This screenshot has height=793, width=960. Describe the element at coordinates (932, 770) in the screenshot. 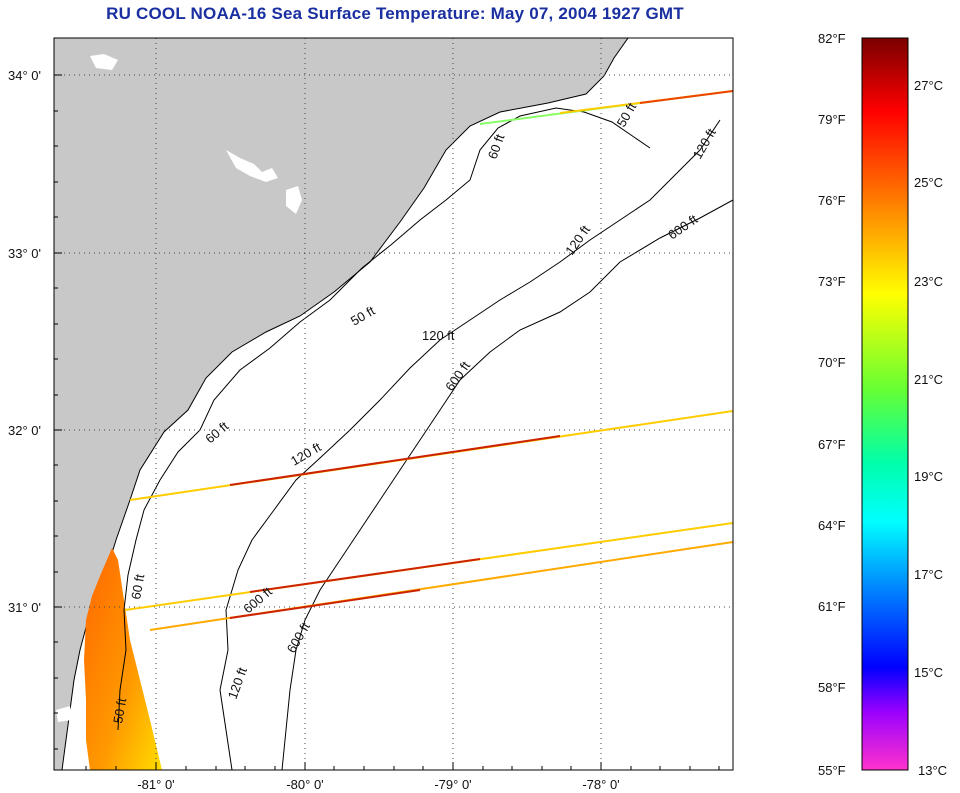

I see `colorbar-c-label: 13°C` at that location.